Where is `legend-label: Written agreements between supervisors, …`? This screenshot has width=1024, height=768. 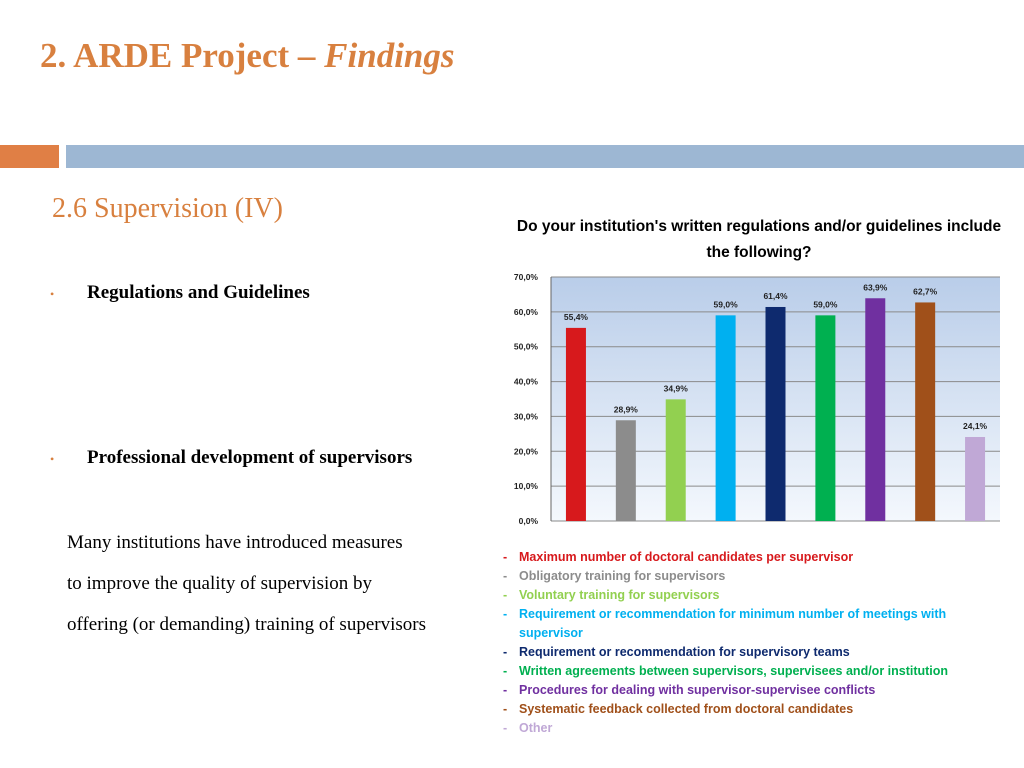
legend-label: Written agreements between supervisors, … is located at coordinates (733, 671).